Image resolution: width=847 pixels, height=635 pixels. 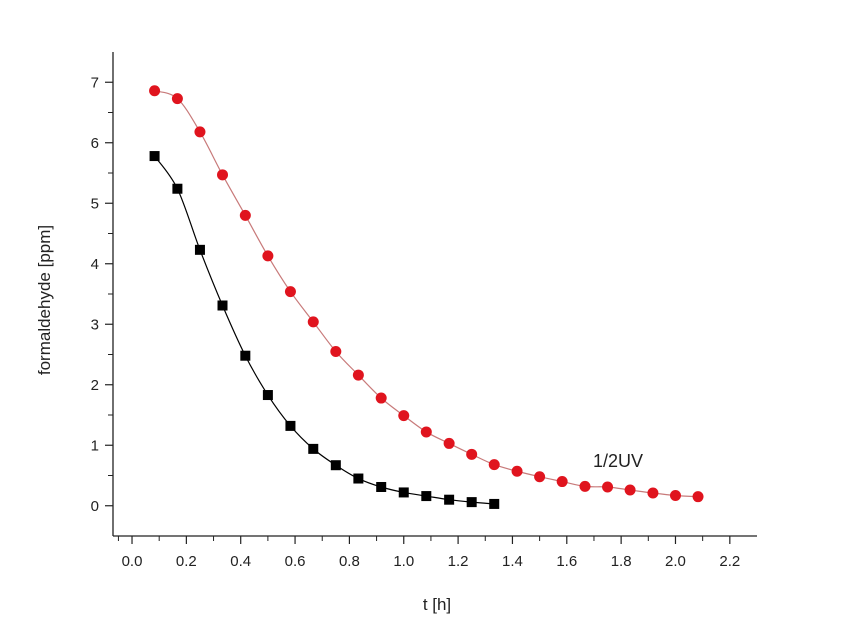 I want to click on y-tick-label: 1, so click(x=95, y=445).